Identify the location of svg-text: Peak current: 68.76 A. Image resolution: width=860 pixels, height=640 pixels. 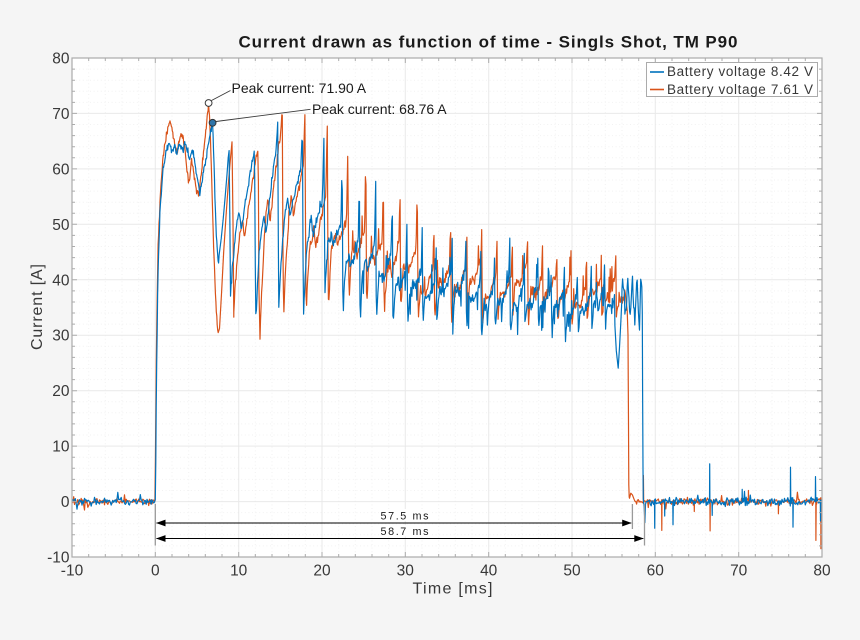
(379, 109).